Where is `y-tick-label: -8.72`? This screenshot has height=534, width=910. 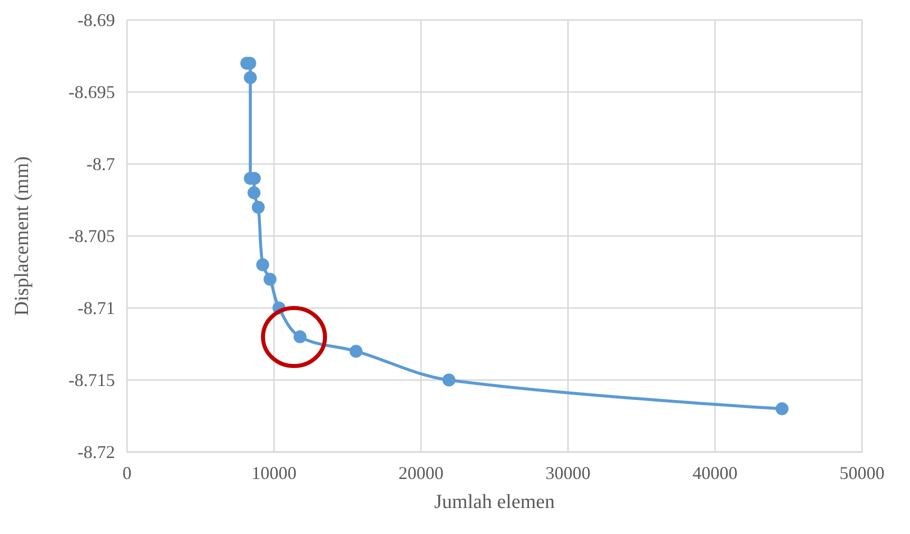 y-tick-label: -8.72 is located at coordinates (96, 452).